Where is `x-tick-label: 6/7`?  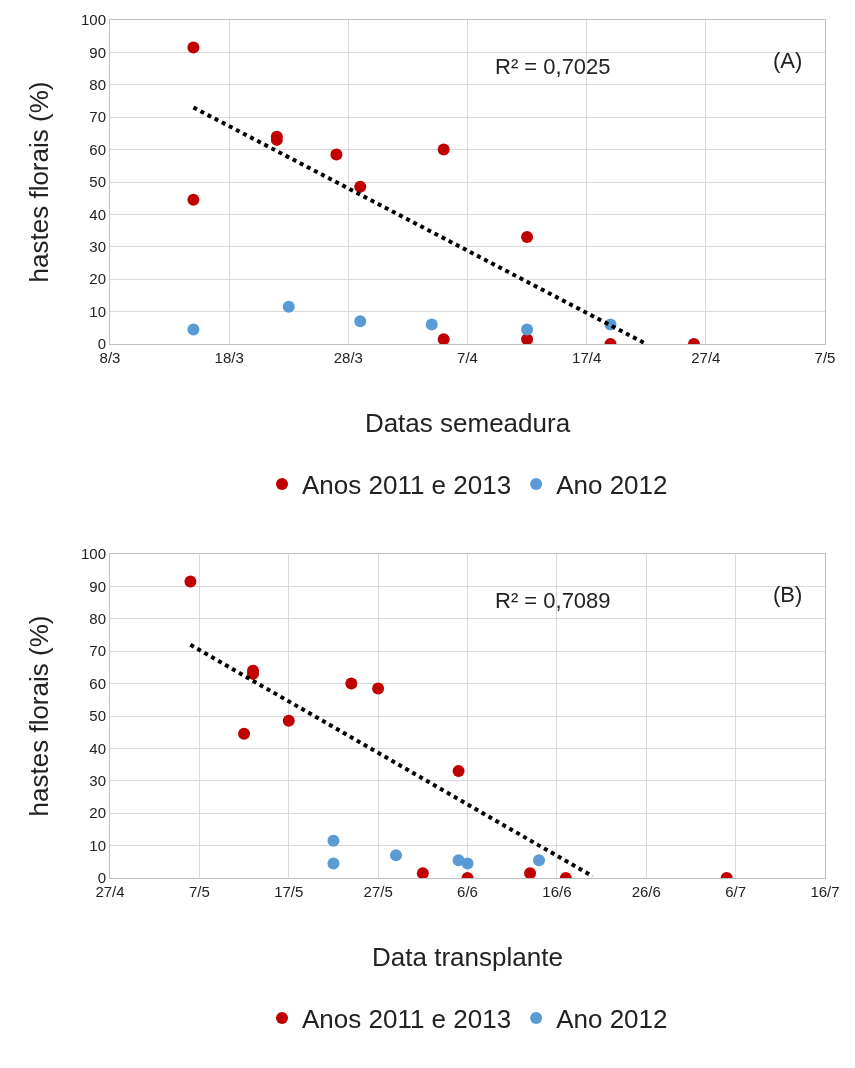 x-tick-label: 6/7 is located at coordinates (736, 891).